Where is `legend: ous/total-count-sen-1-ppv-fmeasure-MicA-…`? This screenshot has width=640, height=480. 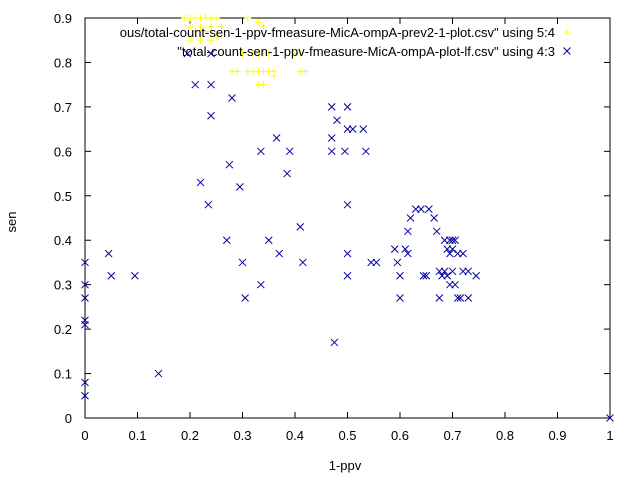
legend: ous/total-count-sen-1-ppv-fmeasure-MicA-… is located at coordinates (345, 42).